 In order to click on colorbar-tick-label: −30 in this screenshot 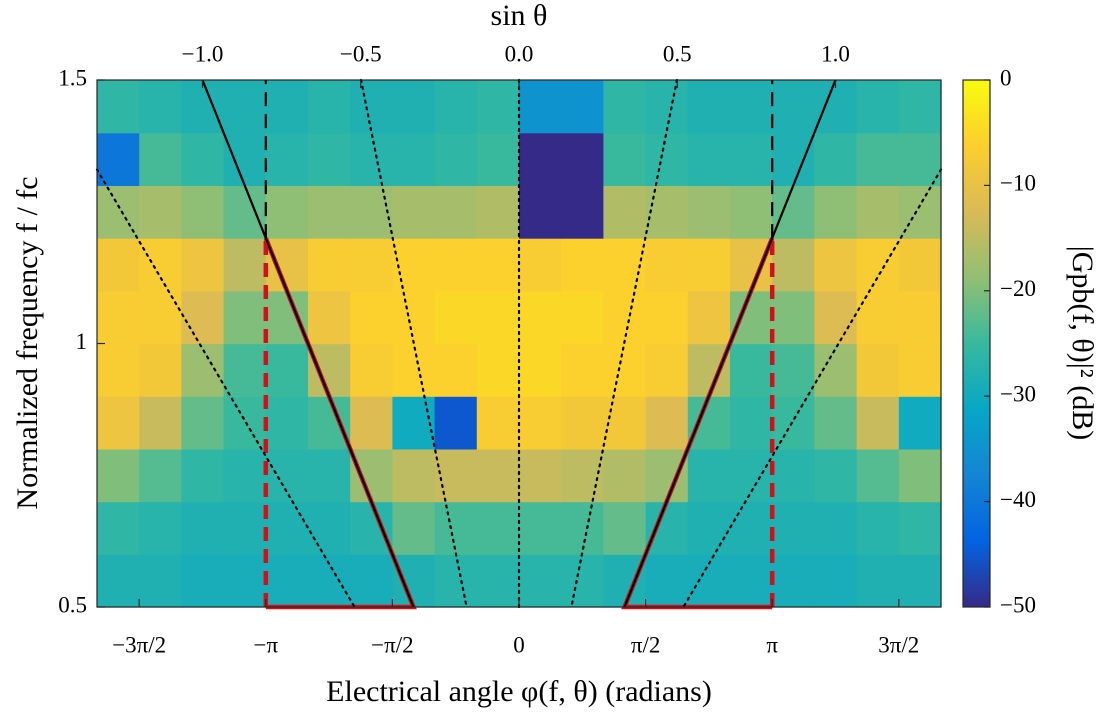, I will do `click(1018, 393)`.